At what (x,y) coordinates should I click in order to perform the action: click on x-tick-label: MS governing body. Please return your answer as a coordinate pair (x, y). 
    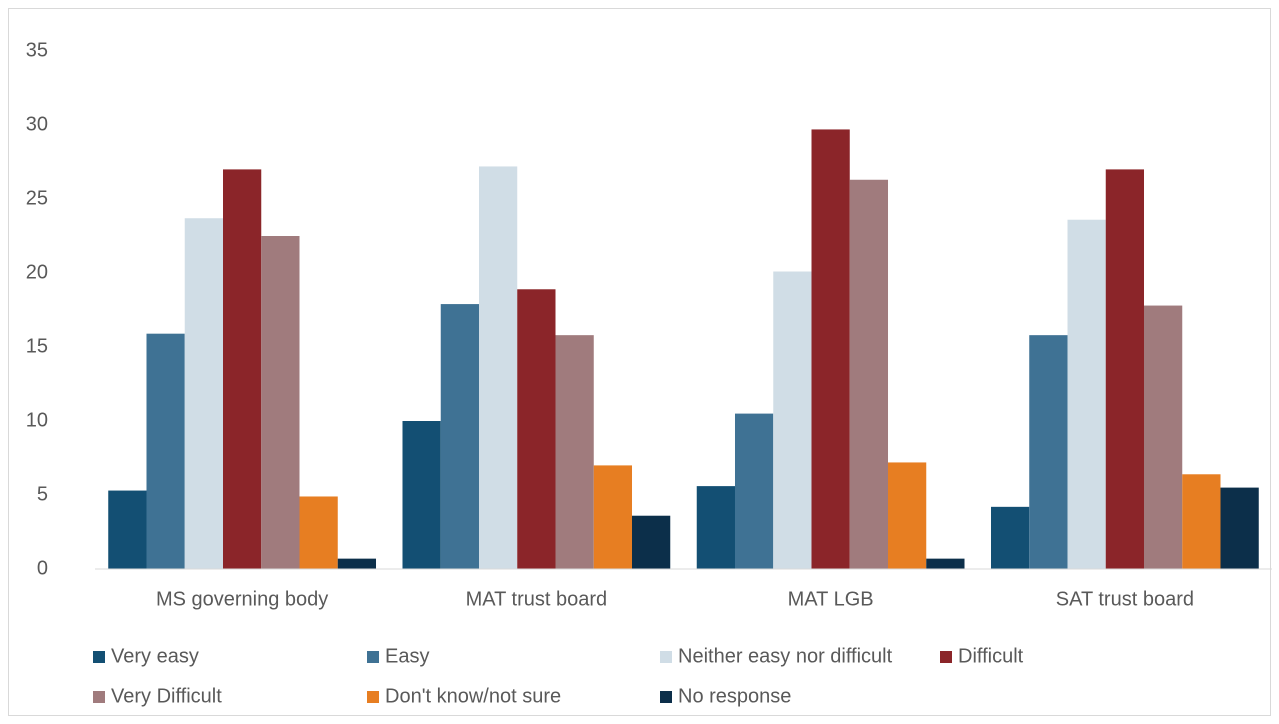
    Looking at the image, I should click on (242, 599).